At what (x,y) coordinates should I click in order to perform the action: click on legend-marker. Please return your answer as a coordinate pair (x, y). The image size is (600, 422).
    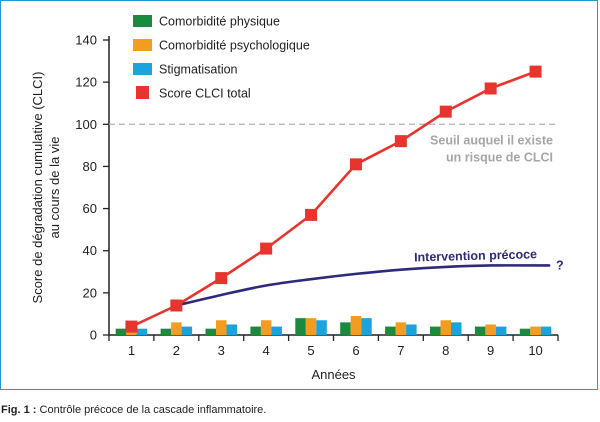
    Looking at the image, I should click on (142, 92).